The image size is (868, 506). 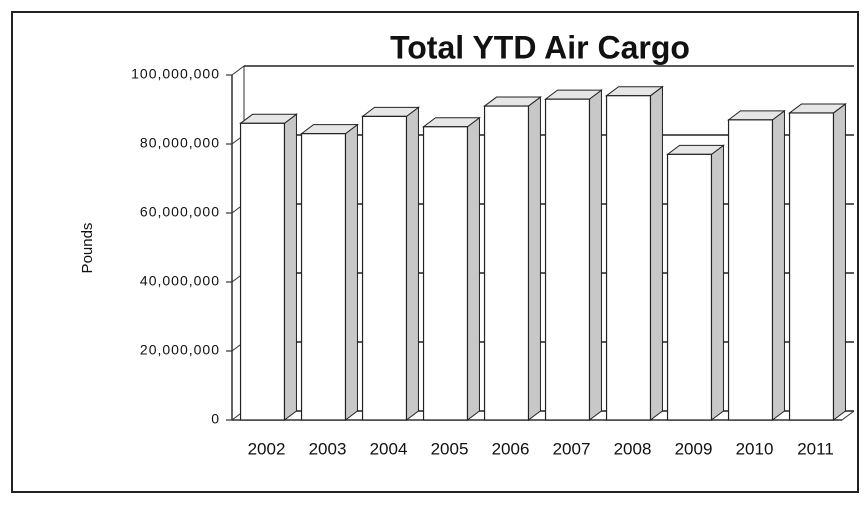 What do you see at coordinates (87, 248) in the screenshot?
I see `y-axis-label: Pounds` at bounding box center [87, 248].